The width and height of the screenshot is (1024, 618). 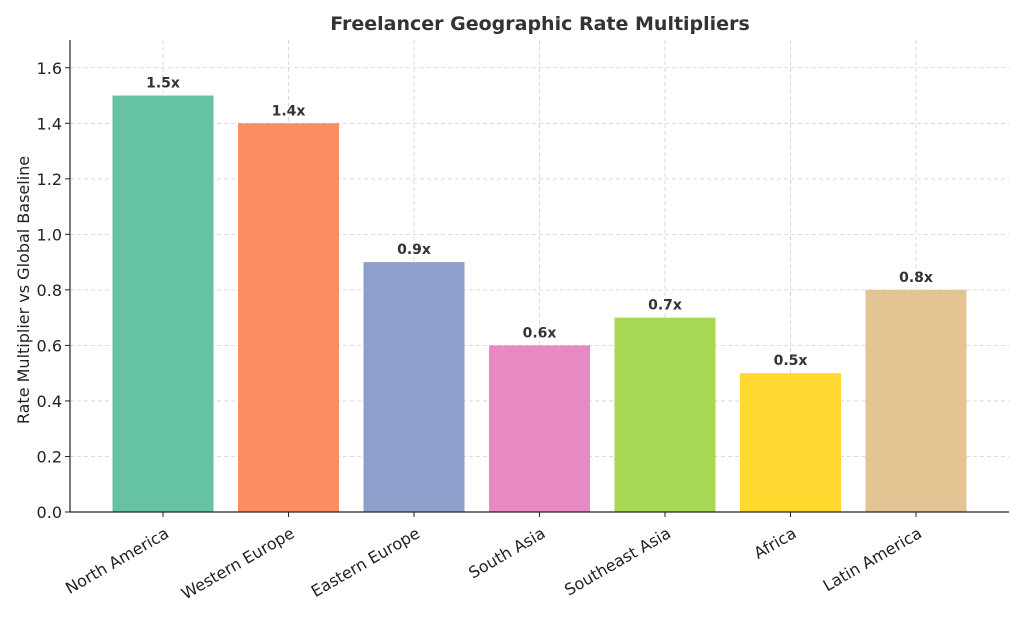 I want to click on x-tick-label: Western Europe, so click(x=237, y=563).